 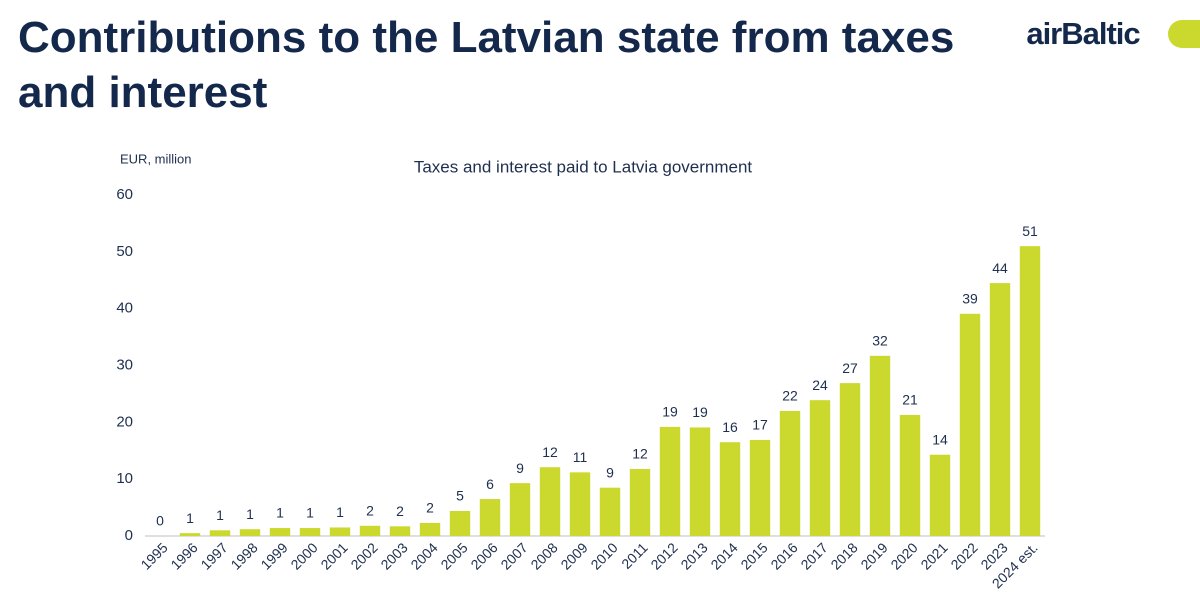 I want to click on x-tick-label: 2000, so click(x=303, y=555).